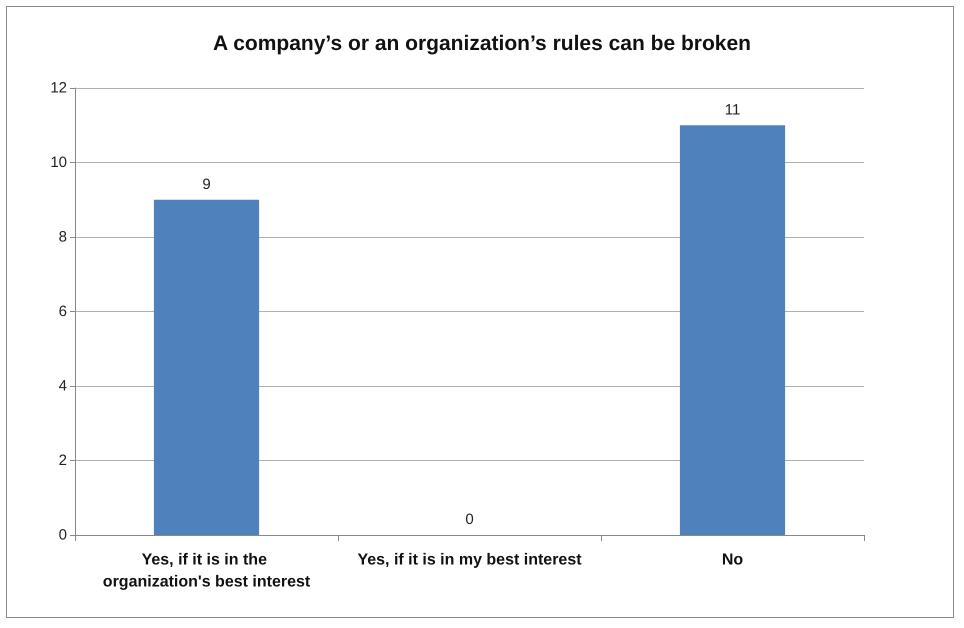 Image resolution: width=964 pixels, height=628 pixels. I want to click on data-label: 9, so click(206, 184).